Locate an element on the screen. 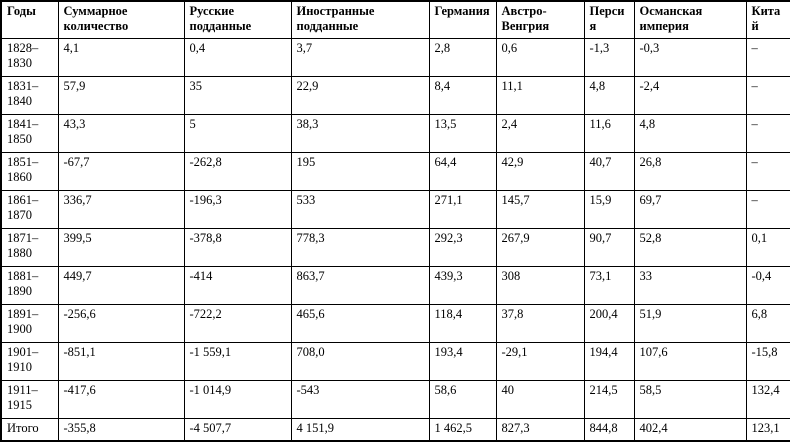 This screenshot has width=790, height=442. value-cell: 132,4 is located at coordinates (767, 399).